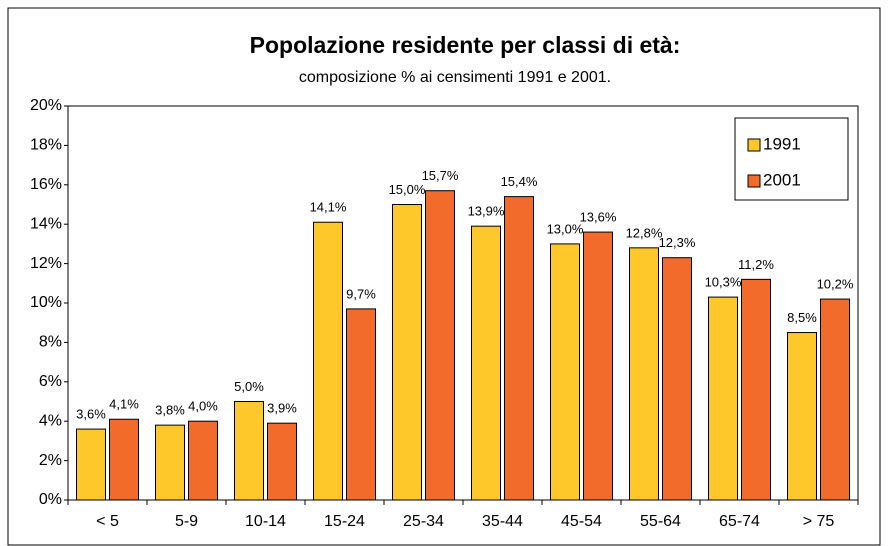 This screenshot has width=888, height=546. Describe the element at coordinates (46, 184) in the screenshot. I see `y-tick-label: 16%` at that location.